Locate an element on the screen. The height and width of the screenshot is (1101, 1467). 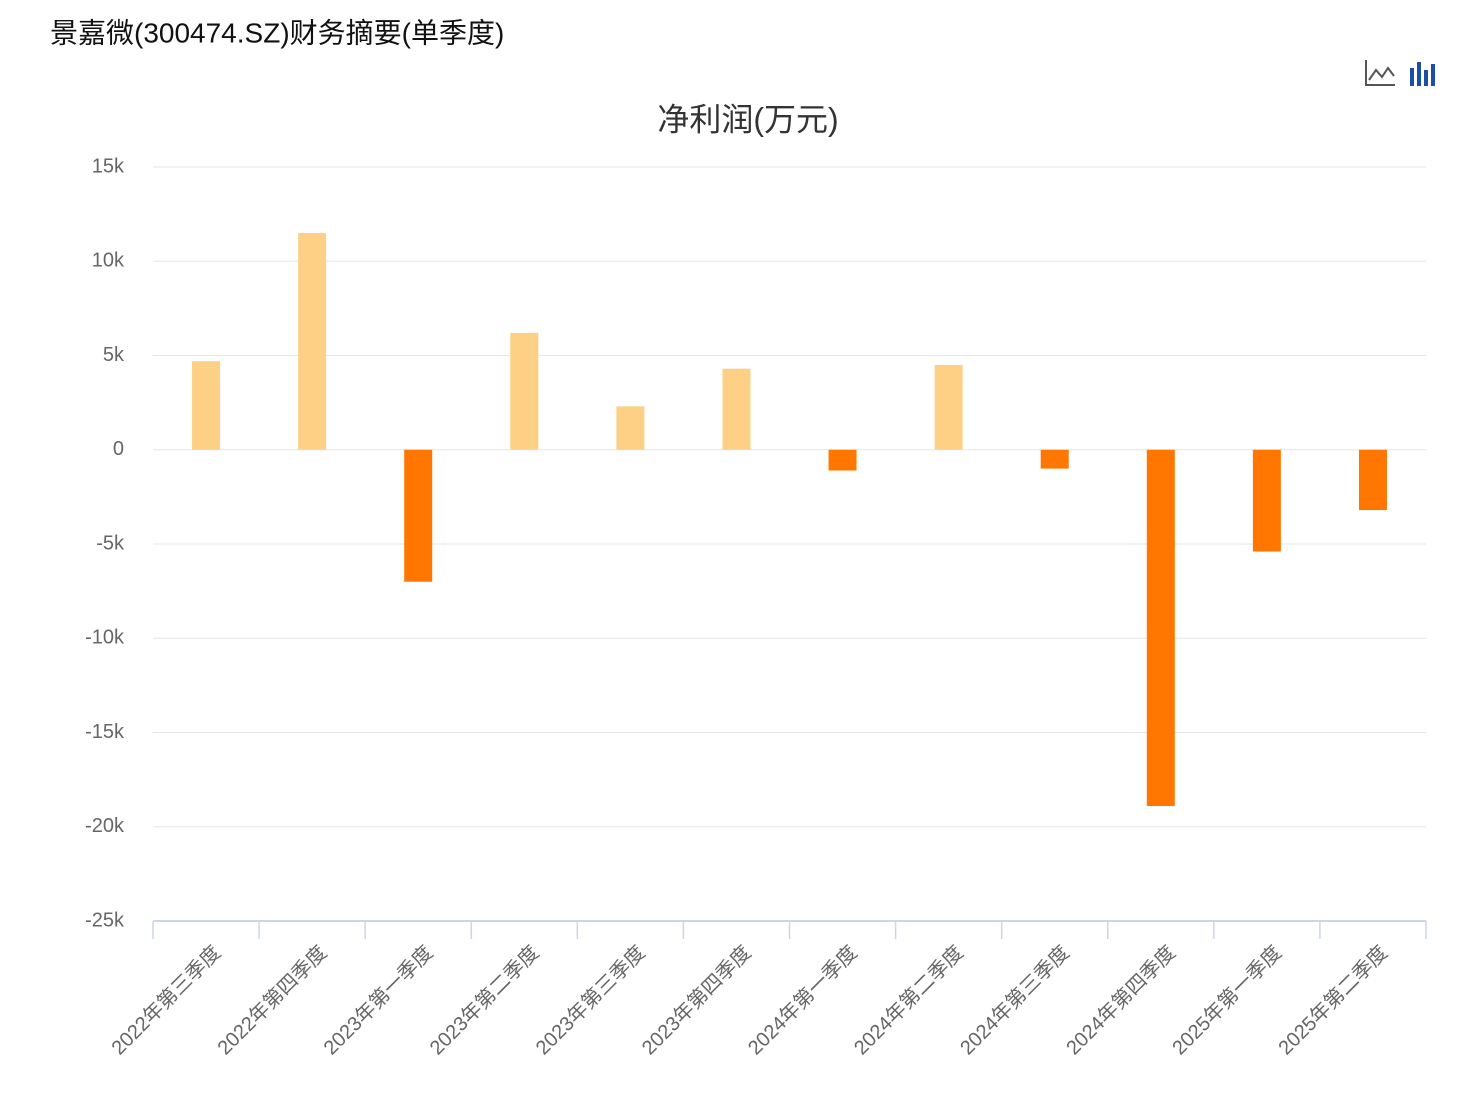
x-tick-label: 2022年第三季度 is located at coordinates (166, 1000).